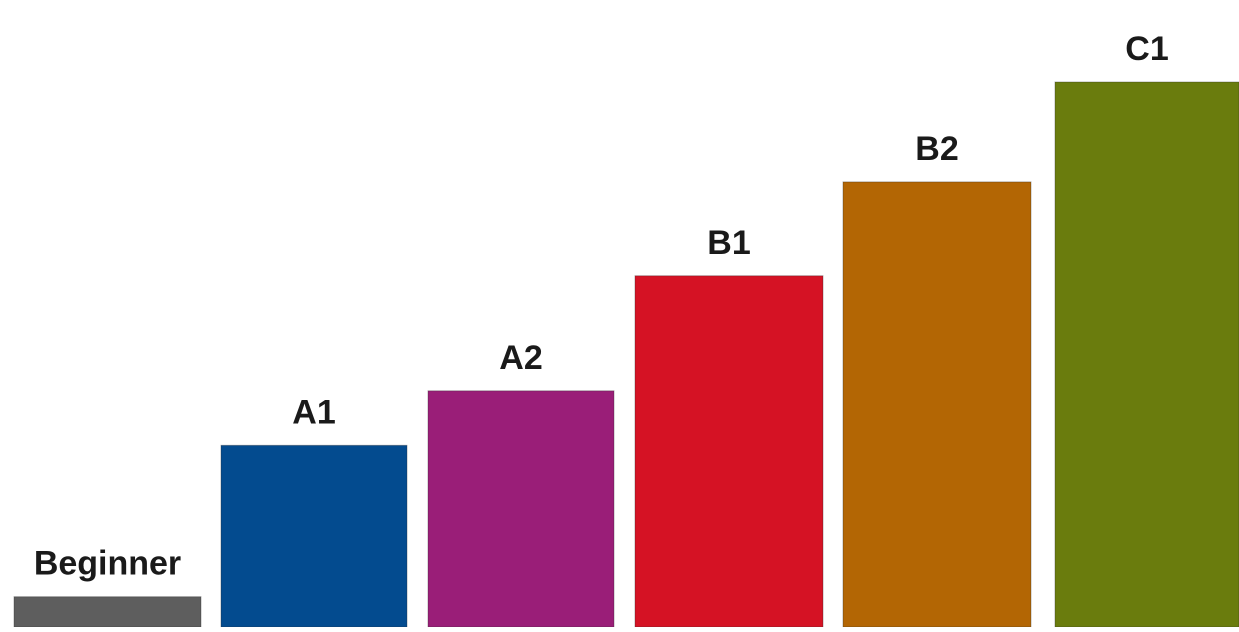 The height and width of the screenshot is (632, 1239). I want to click on bar-label-a2: A2, so click(520, 358).